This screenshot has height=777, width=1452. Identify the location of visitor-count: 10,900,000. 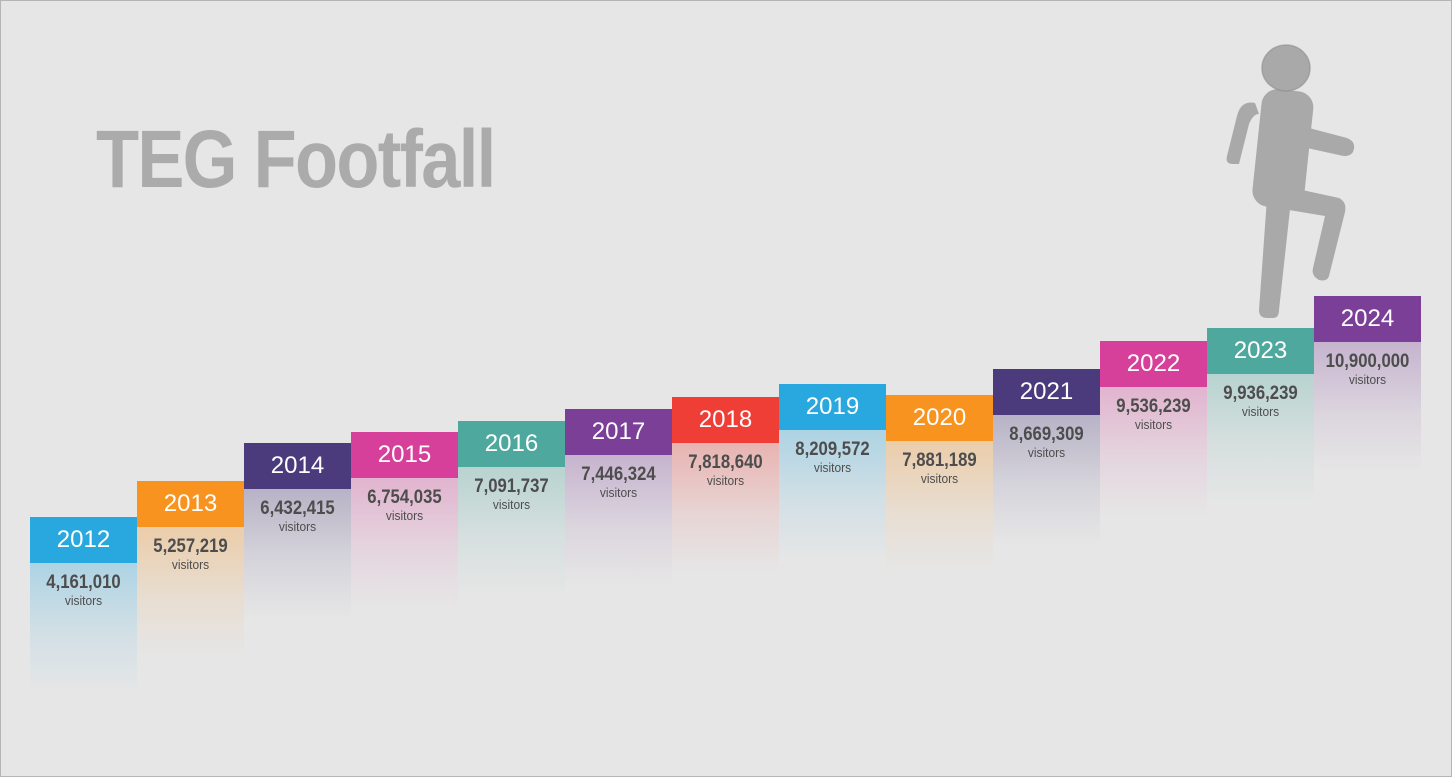
(1367, 361).